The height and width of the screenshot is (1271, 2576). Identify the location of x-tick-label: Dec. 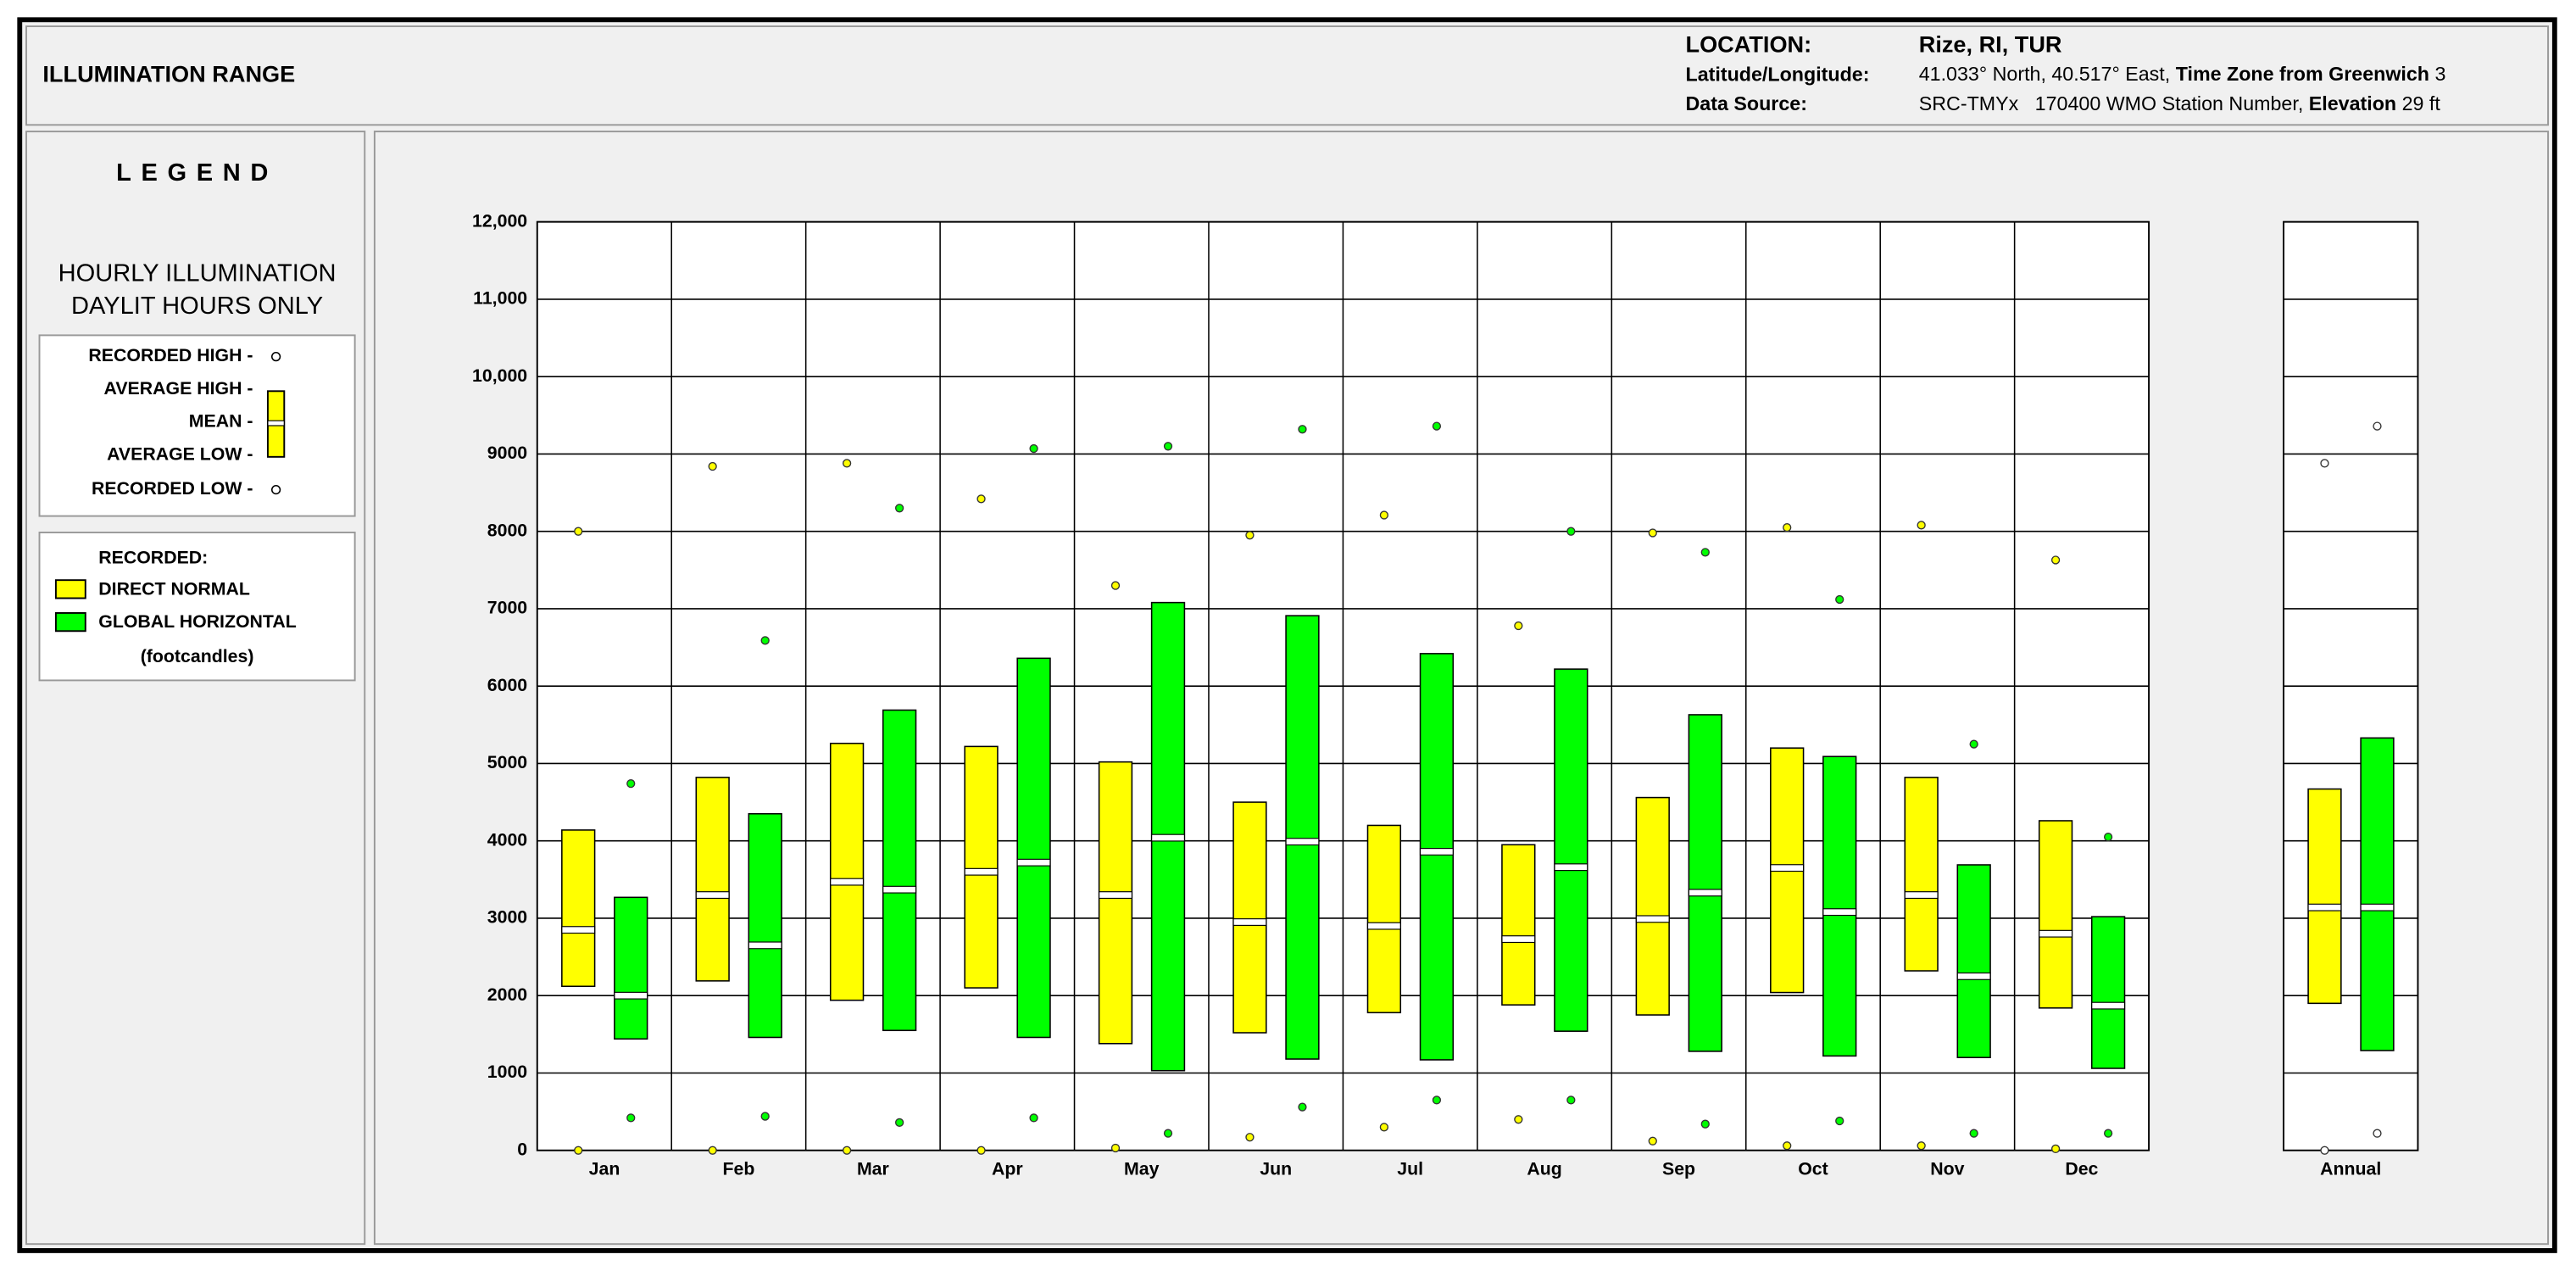
(2081, 1169).